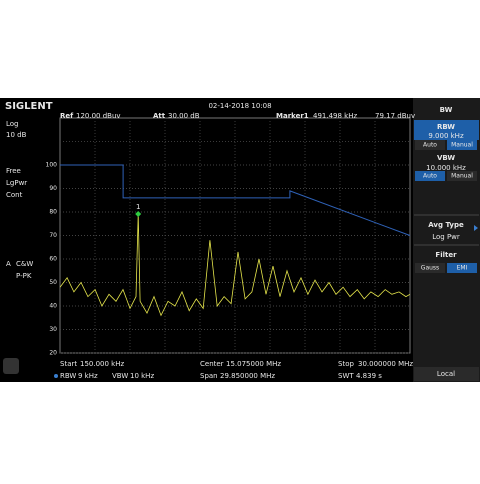 The image size is (480, 484). Describe the element at coordinates (68, 376) in the screenshot. I see `footer-rbw-label: RBW` at that location.